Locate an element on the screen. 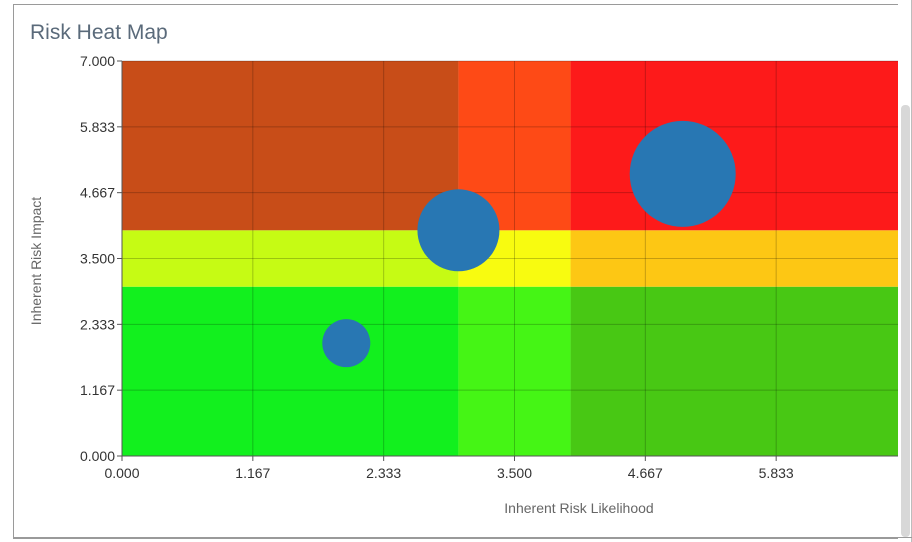 The width and height of the screenshot is (912, 542). x-tick-label: 5.833 is located at coordinates (776, 473).